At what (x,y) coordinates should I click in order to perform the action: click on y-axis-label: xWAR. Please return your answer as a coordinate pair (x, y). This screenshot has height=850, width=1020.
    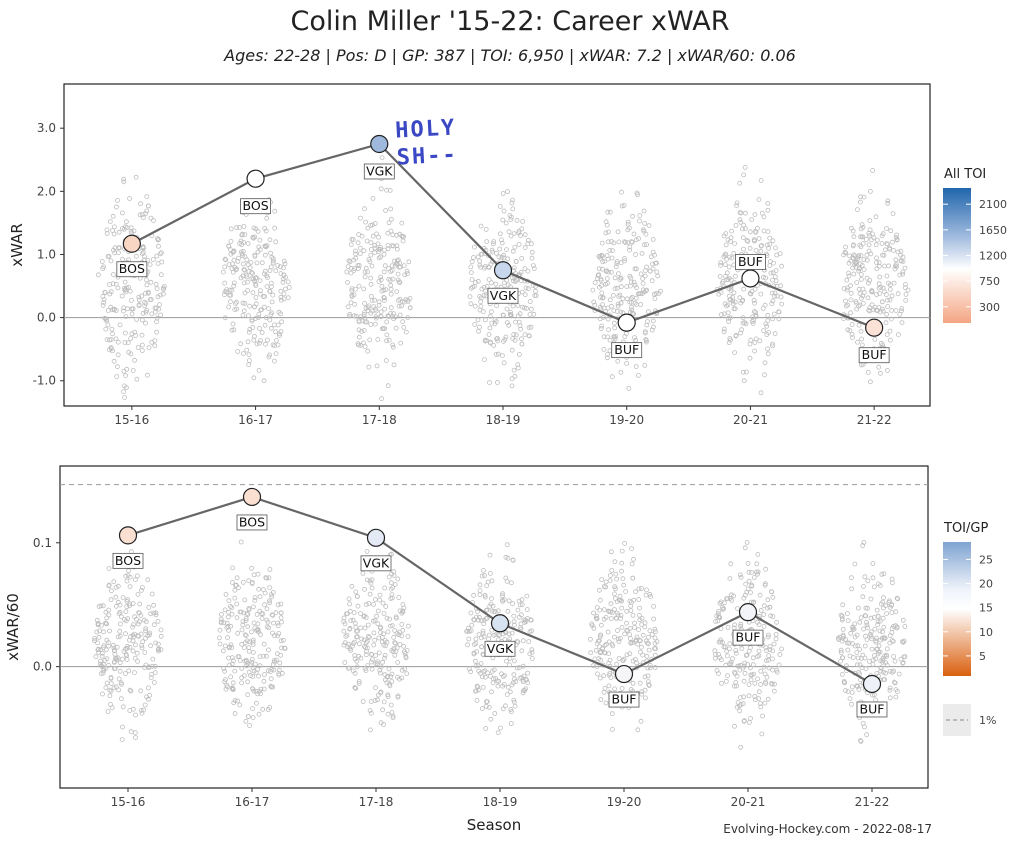
    Looking at the image, I should click on (17, 245).